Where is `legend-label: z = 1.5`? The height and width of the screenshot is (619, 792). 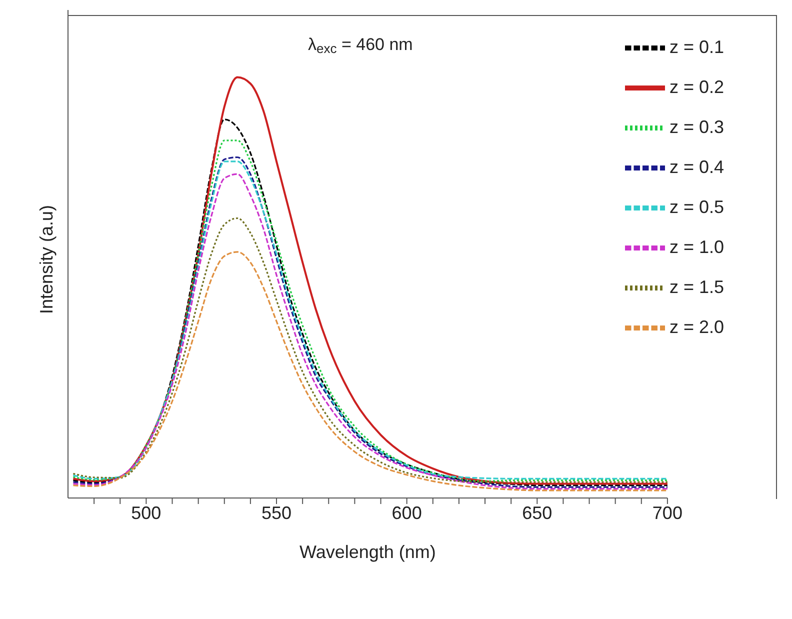
legend-label: z = 1.5 is located at coordinates (696, 286).